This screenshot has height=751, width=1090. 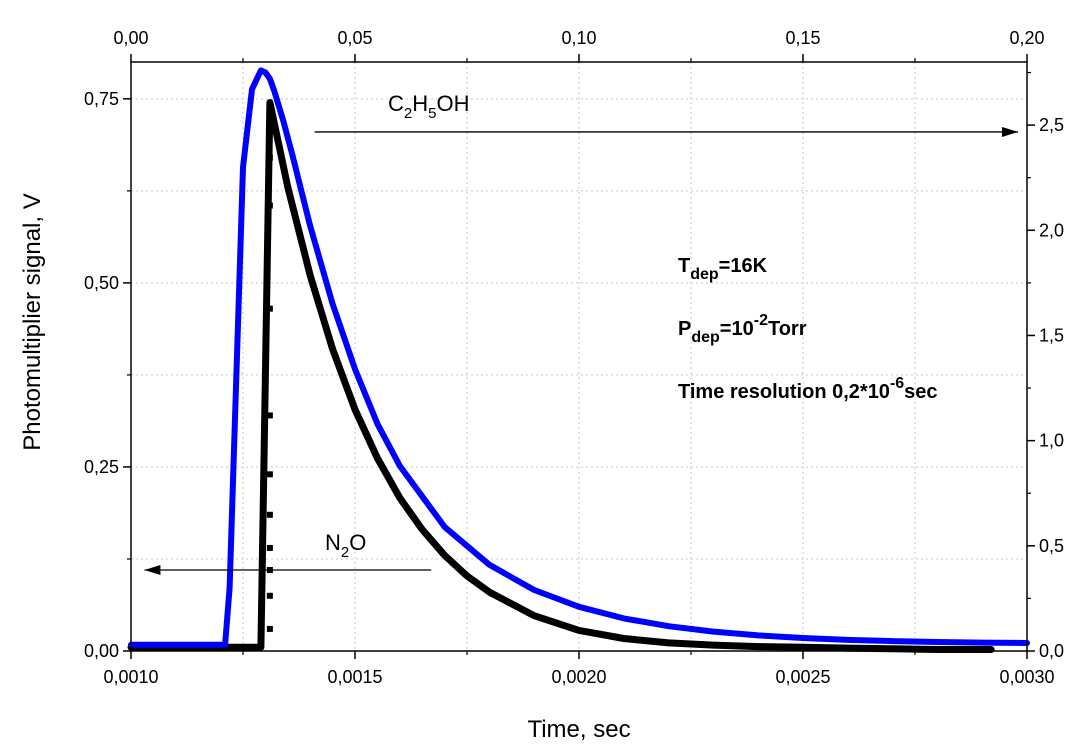 I want to click on tdep-sub: dep, so click(x=704, y=274).